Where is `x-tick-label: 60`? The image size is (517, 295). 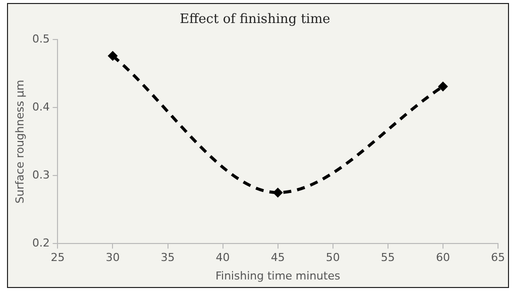 x-tick-label: 60 is located at coordinates (443, 257).